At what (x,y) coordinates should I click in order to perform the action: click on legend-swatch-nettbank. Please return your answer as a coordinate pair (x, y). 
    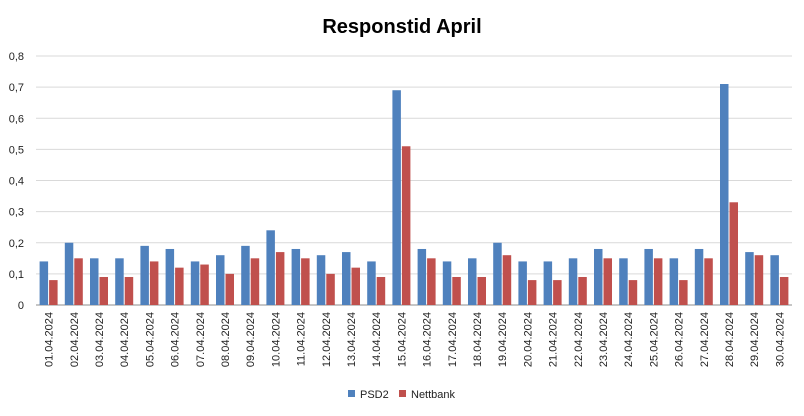
    Looking at the image, I should click on (402, 393).